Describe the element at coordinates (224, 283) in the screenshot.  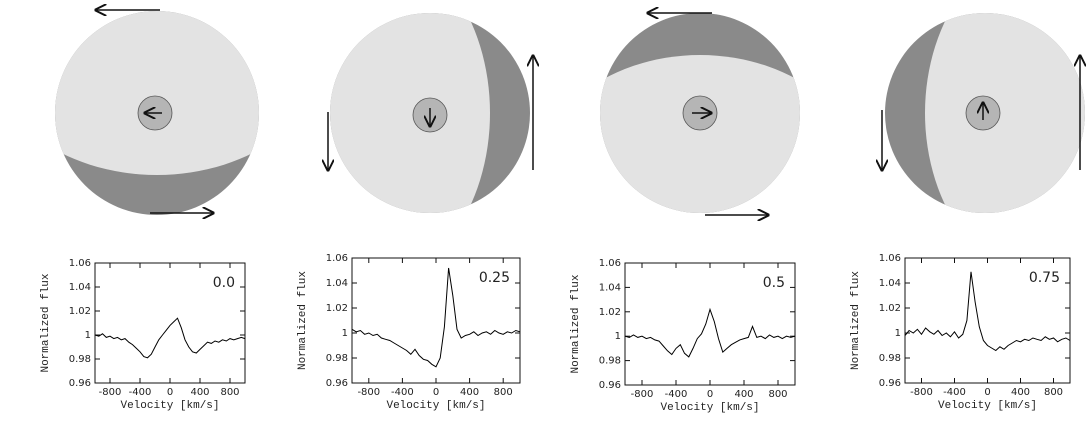
I see `phase-label: 0.0` at that location.